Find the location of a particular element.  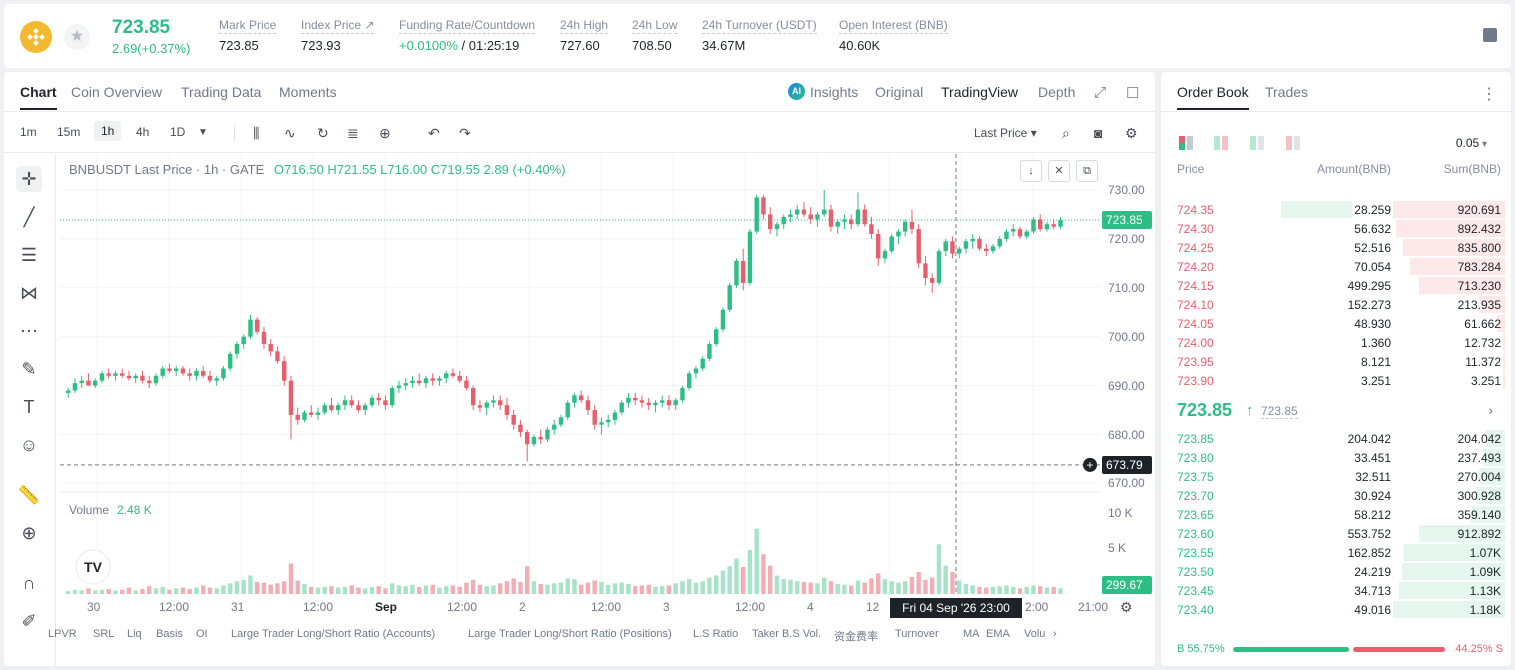

tab-trades: Trades is located at coordinates (1287, 92).